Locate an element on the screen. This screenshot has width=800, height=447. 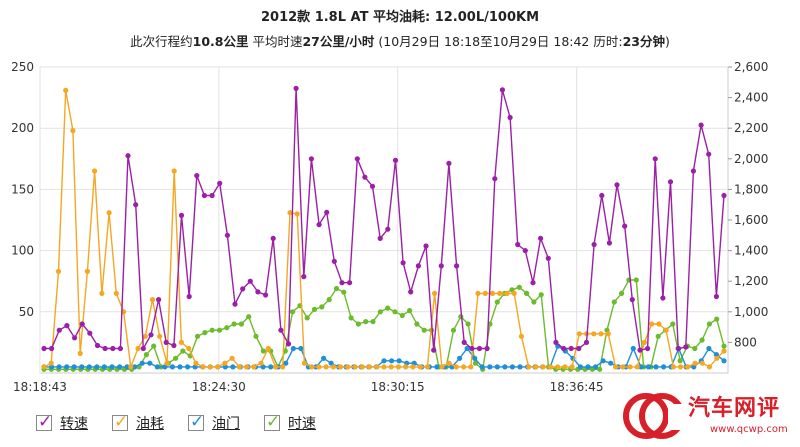
watermark: 汽车网评 www.qcwp.com is located at coordinates (710, 415).